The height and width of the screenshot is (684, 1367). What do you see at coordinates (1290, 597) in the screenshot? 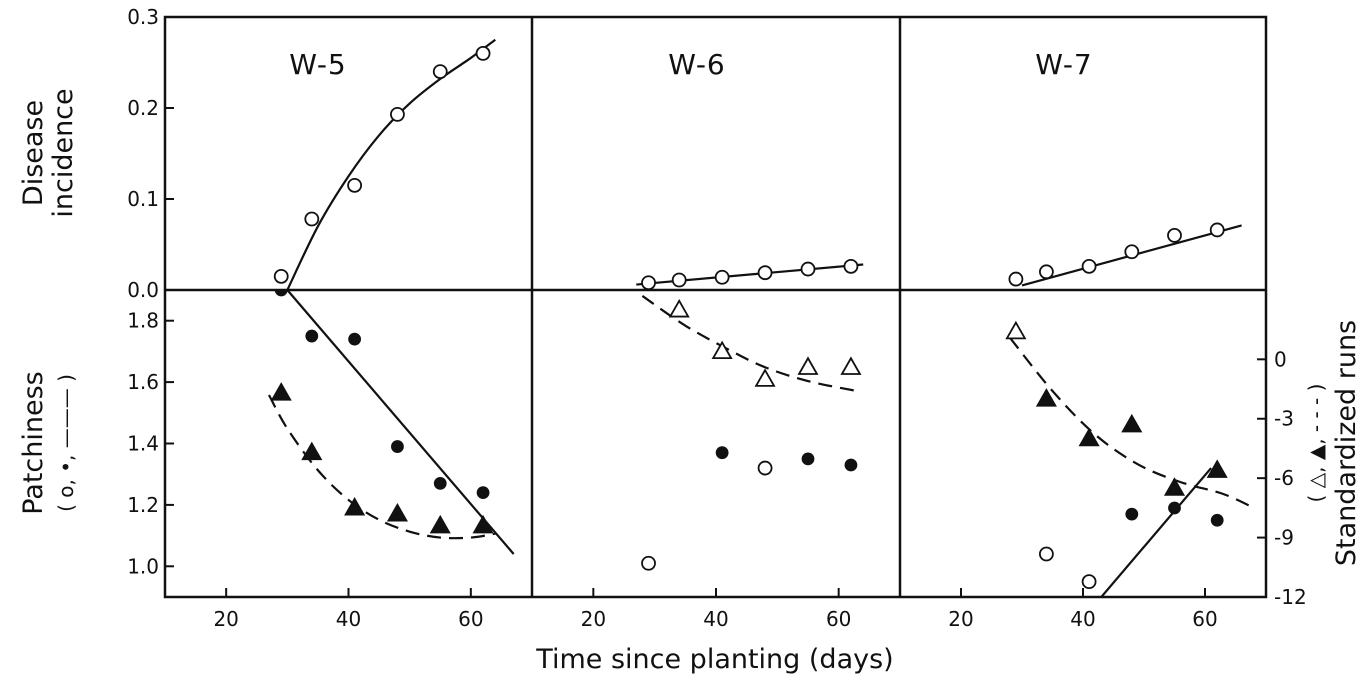
I see `y-tick-label-right: -12` at bounding box center [1290, 597].